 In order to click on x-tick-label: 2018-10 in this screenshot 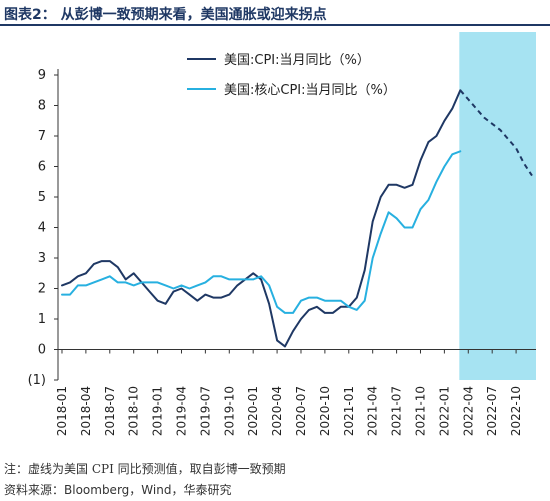, I will do `click(134, 411)`.